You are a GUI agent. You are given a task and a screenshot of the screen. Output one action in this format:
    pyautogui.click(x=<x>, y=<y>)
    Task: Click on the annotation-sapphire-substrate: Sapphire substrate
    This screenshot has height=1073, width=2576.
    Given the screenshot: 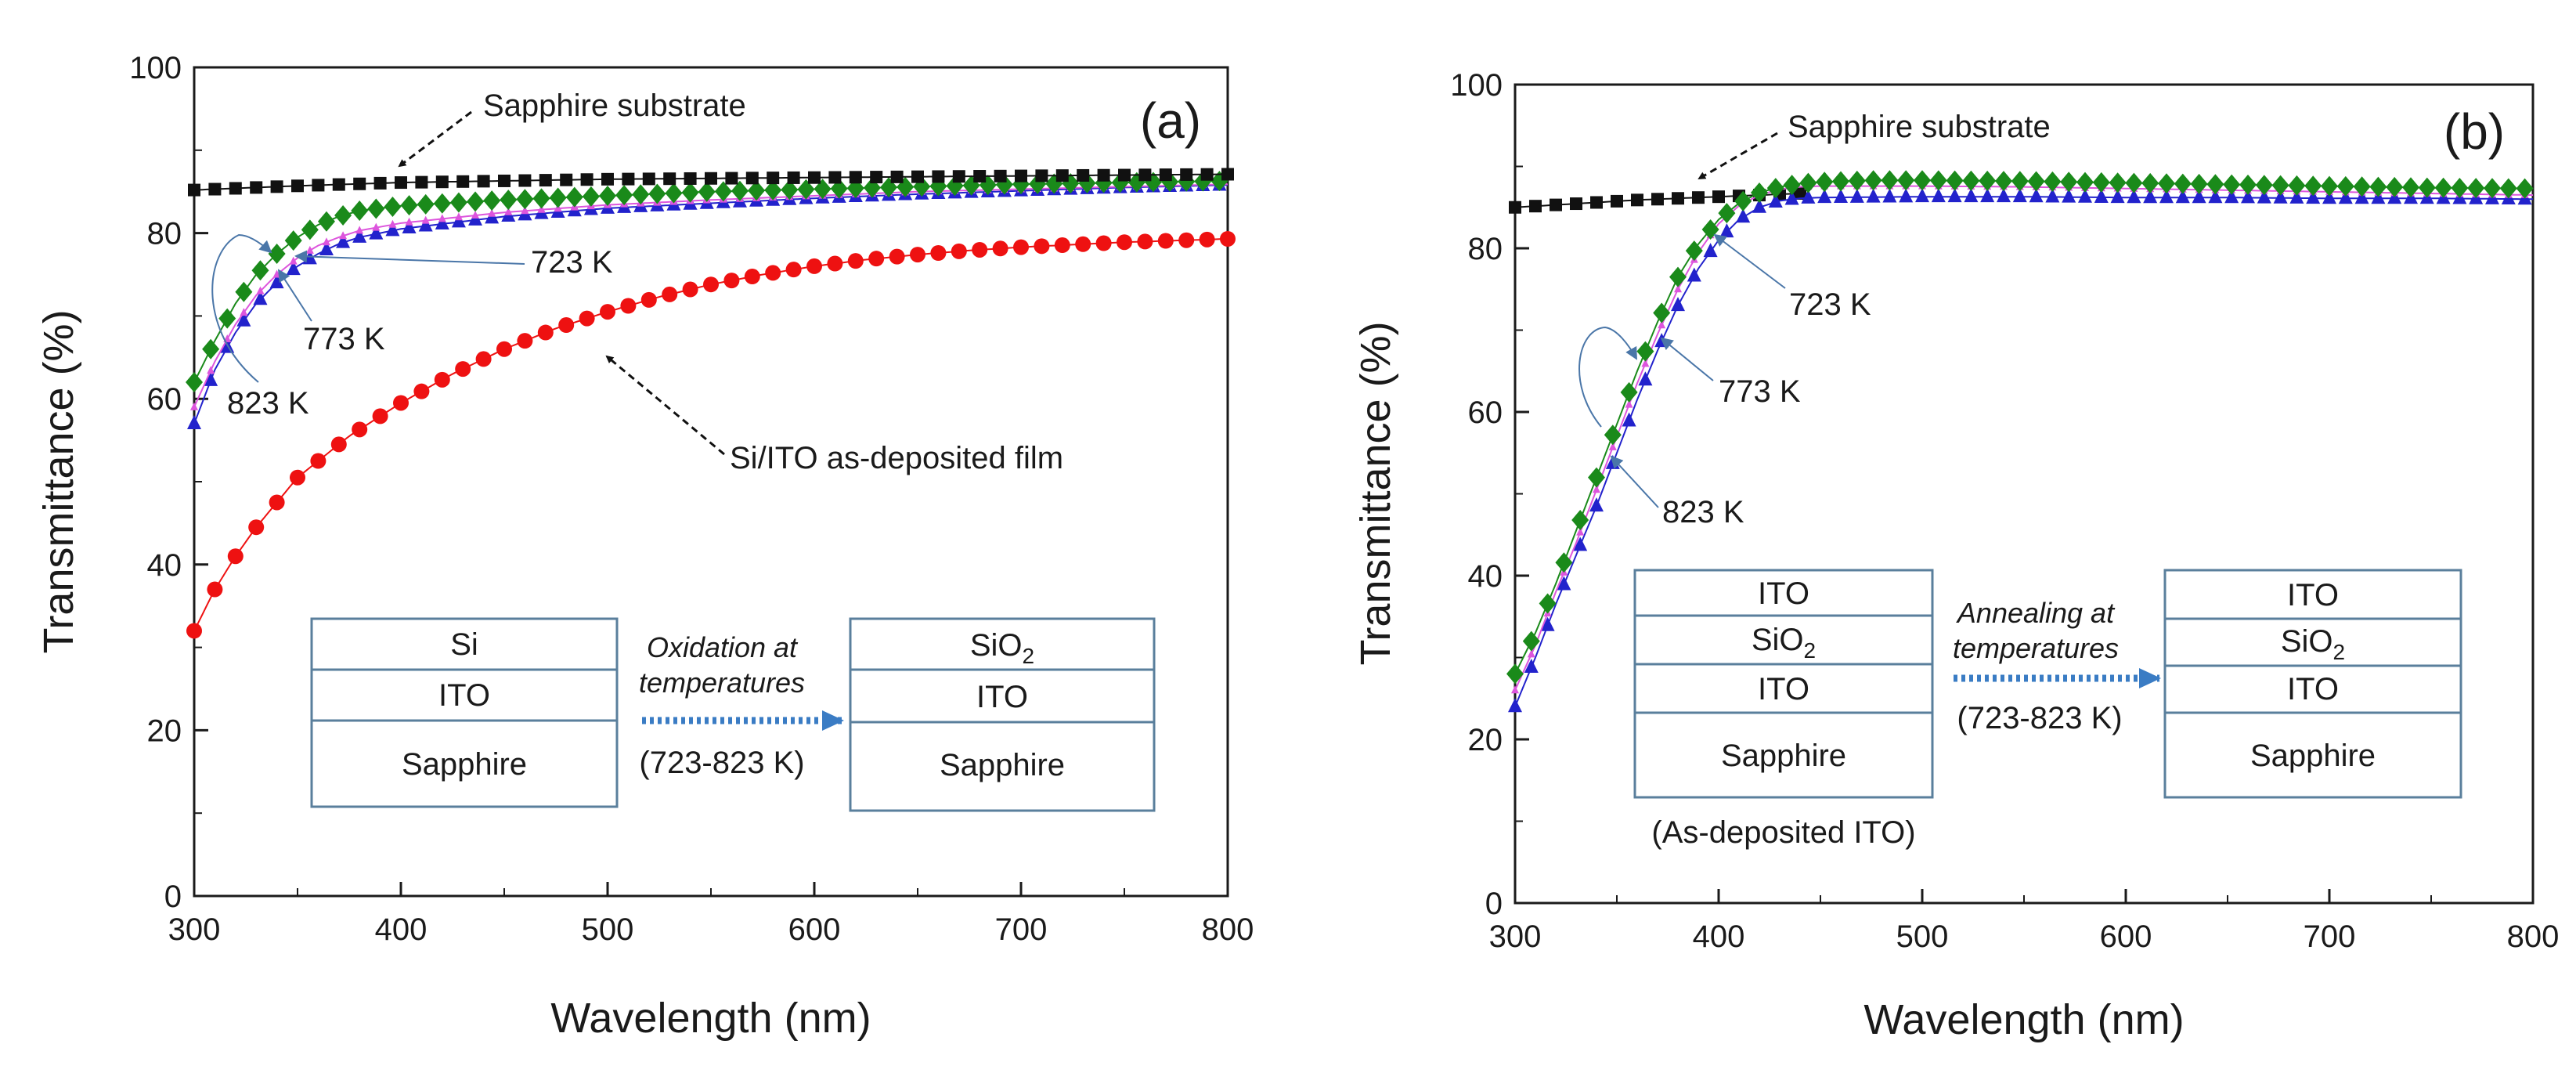 What is the action you would take?
    pyautogui.click(x=1919, y=127)
    